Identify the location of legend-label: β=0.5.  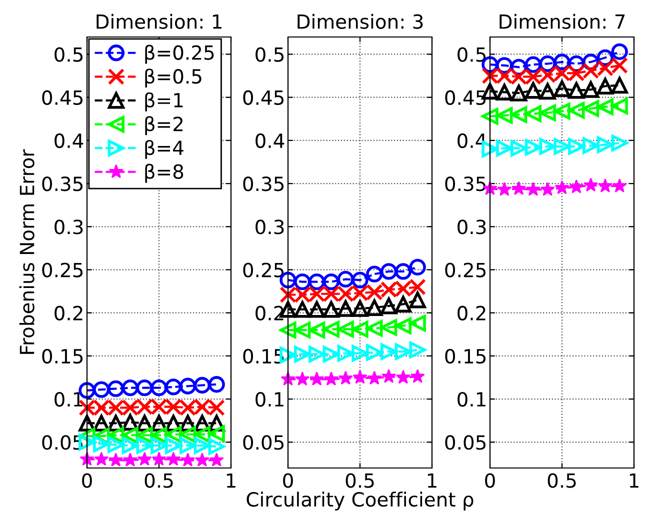
(173, 78).